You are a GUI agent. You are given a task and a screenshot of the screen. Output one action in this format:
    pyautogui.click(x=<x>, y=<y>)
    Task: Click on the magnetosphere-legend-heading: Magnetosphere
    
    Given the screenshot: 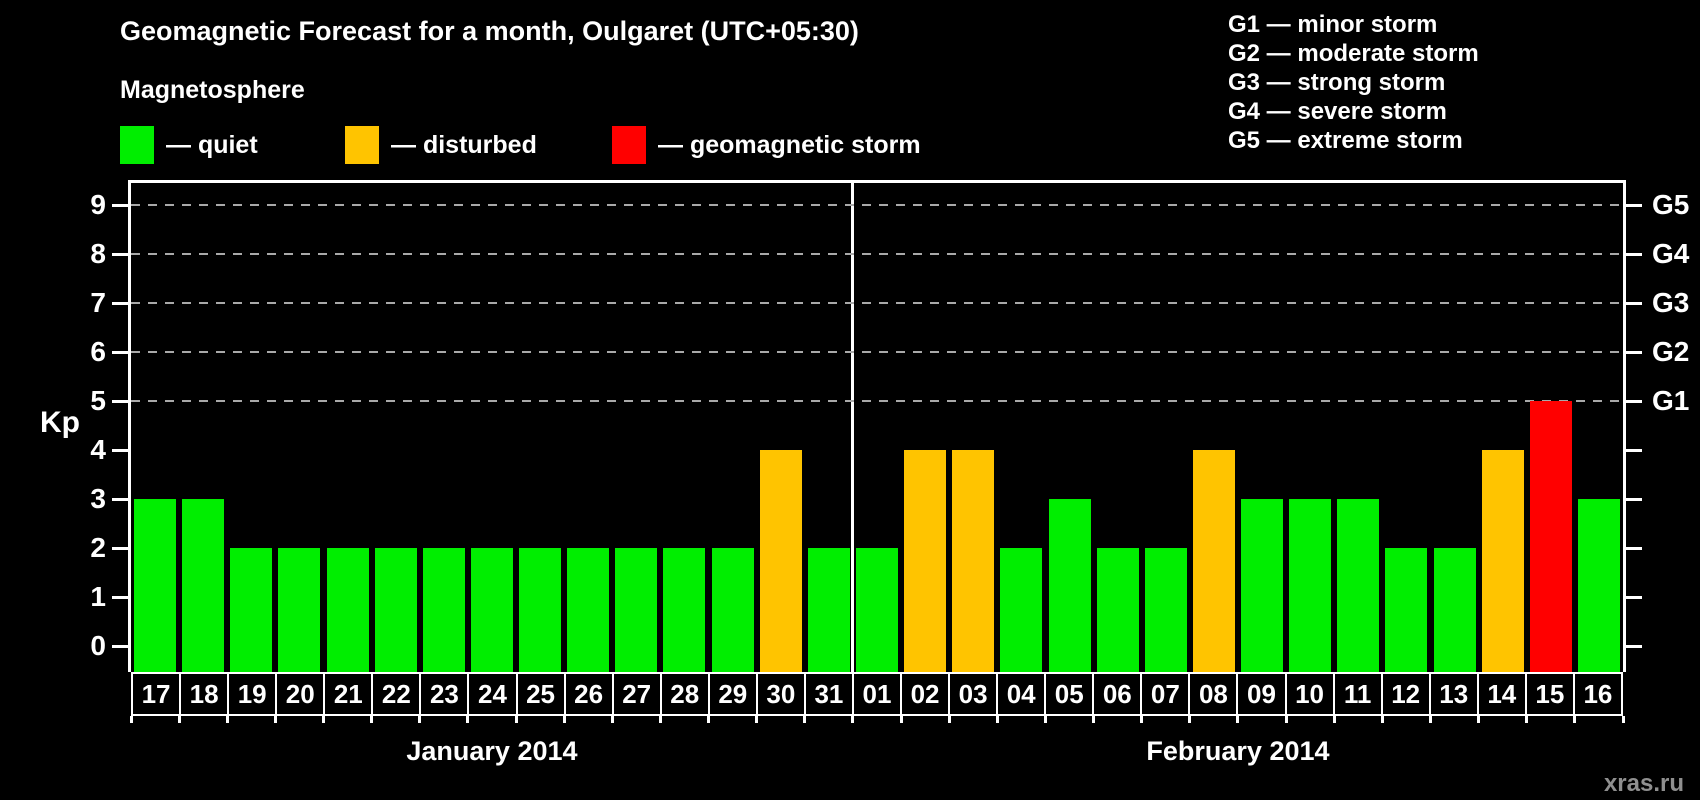 What is the action you would take?
    pyautogui.click(x=212, y=90)
    